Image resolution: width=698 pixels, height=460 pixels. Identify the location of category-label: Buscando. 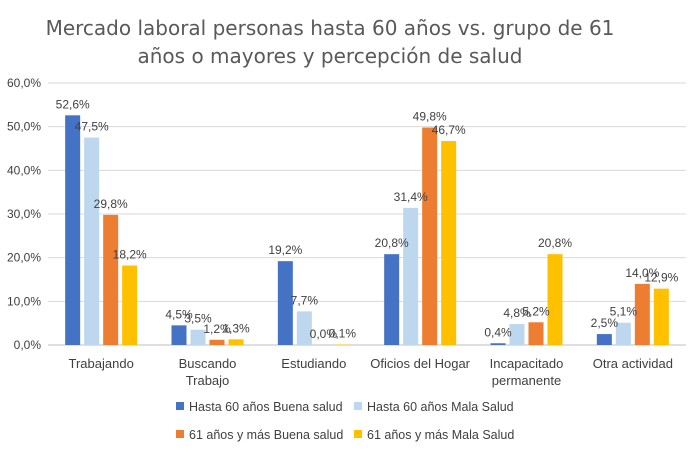
(208, 363).